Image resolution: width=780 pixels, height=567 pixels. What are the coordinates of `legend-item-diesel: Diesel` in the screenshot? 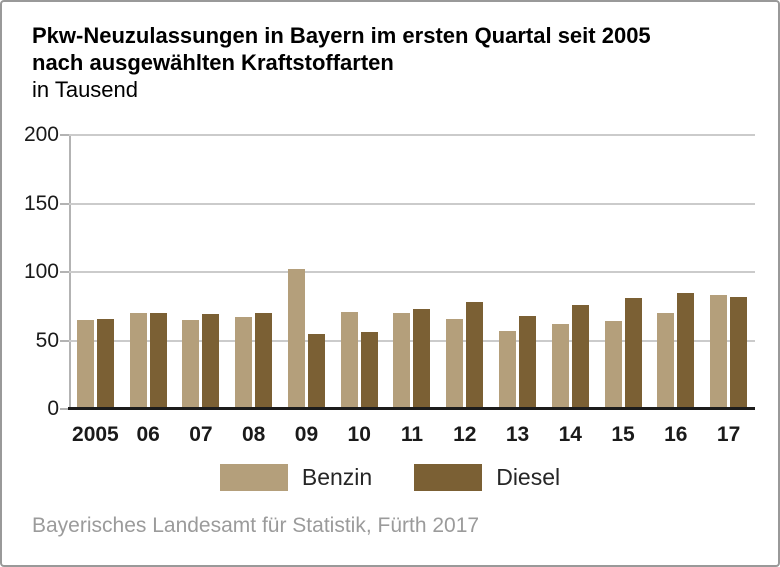 It's located at (487, 477).